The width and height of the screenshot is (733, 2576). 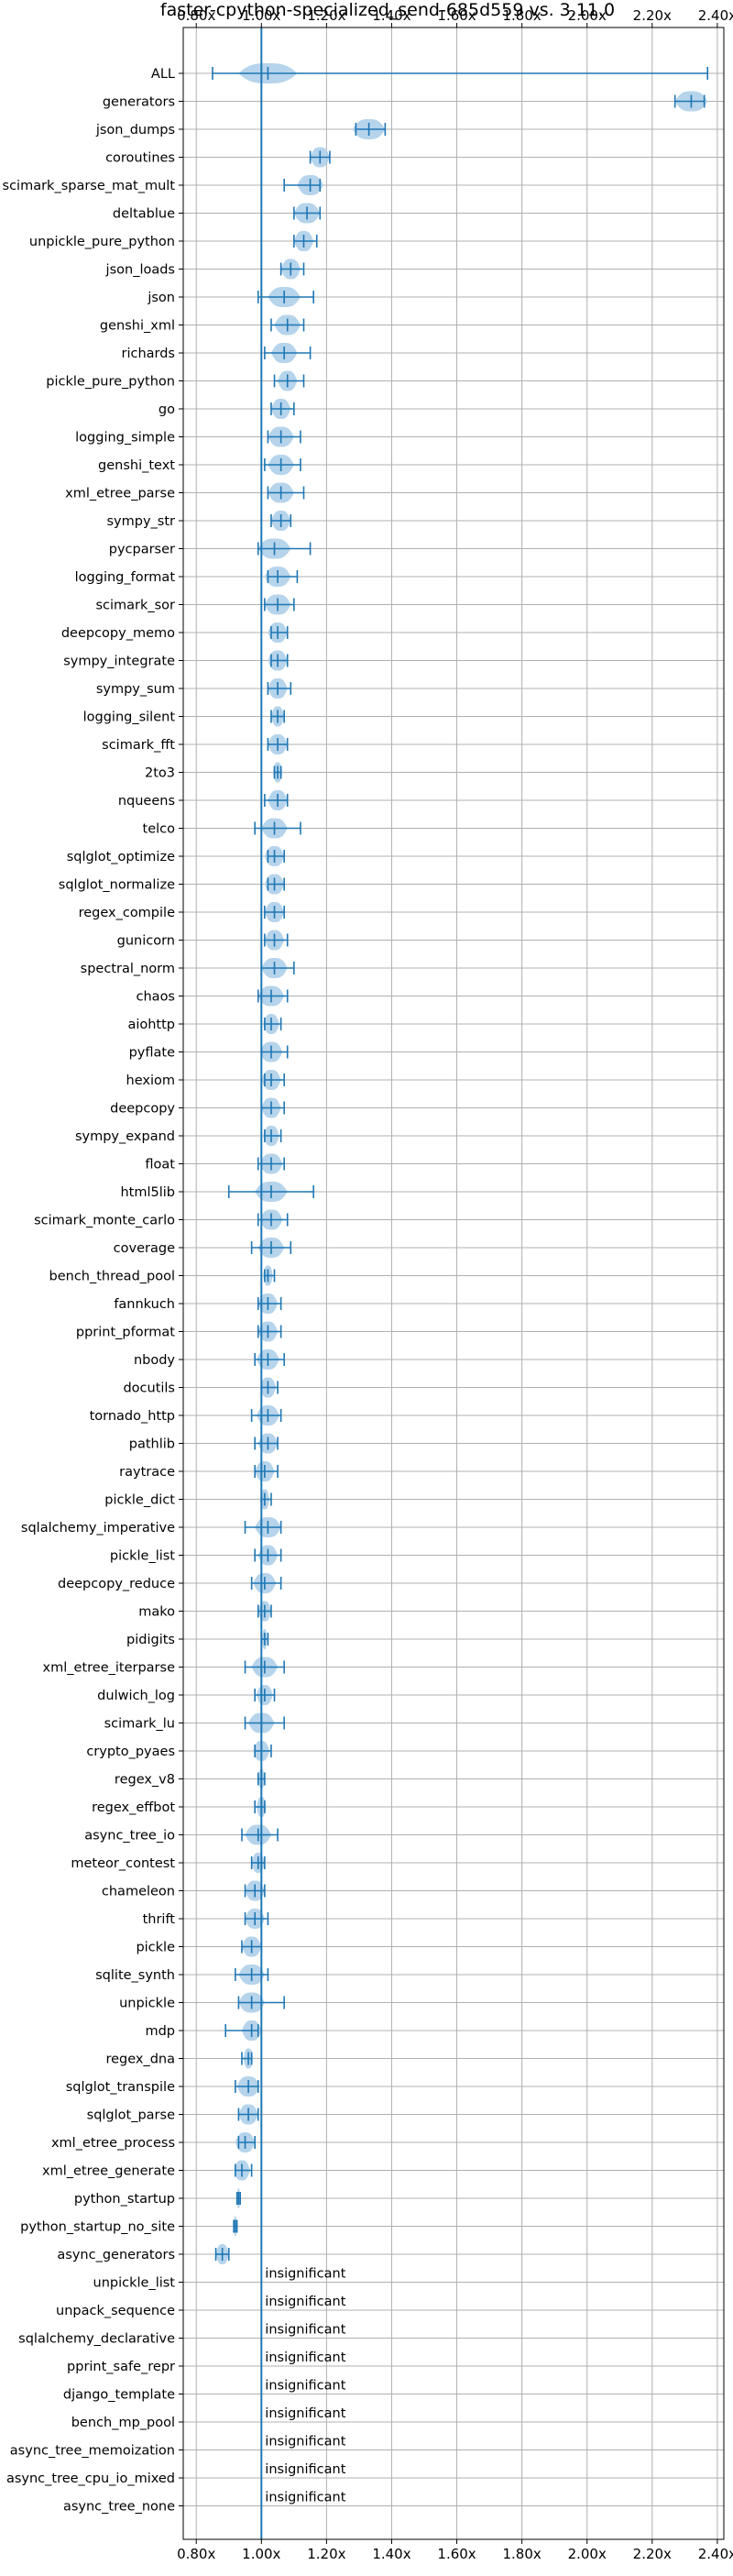 What do you see at coordinates (156, 1612) in the screenshot?
I see `y-tick-label: mako` at bounding box center [156, 1612].